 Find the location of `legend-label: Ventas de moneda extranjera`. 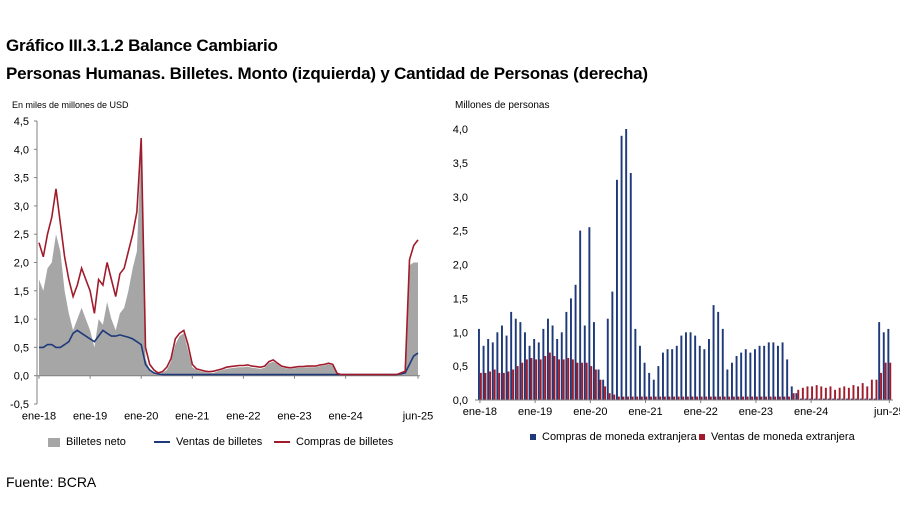

legend-label: Ventas de moneda extranjera is located at coordinates (783, 437).